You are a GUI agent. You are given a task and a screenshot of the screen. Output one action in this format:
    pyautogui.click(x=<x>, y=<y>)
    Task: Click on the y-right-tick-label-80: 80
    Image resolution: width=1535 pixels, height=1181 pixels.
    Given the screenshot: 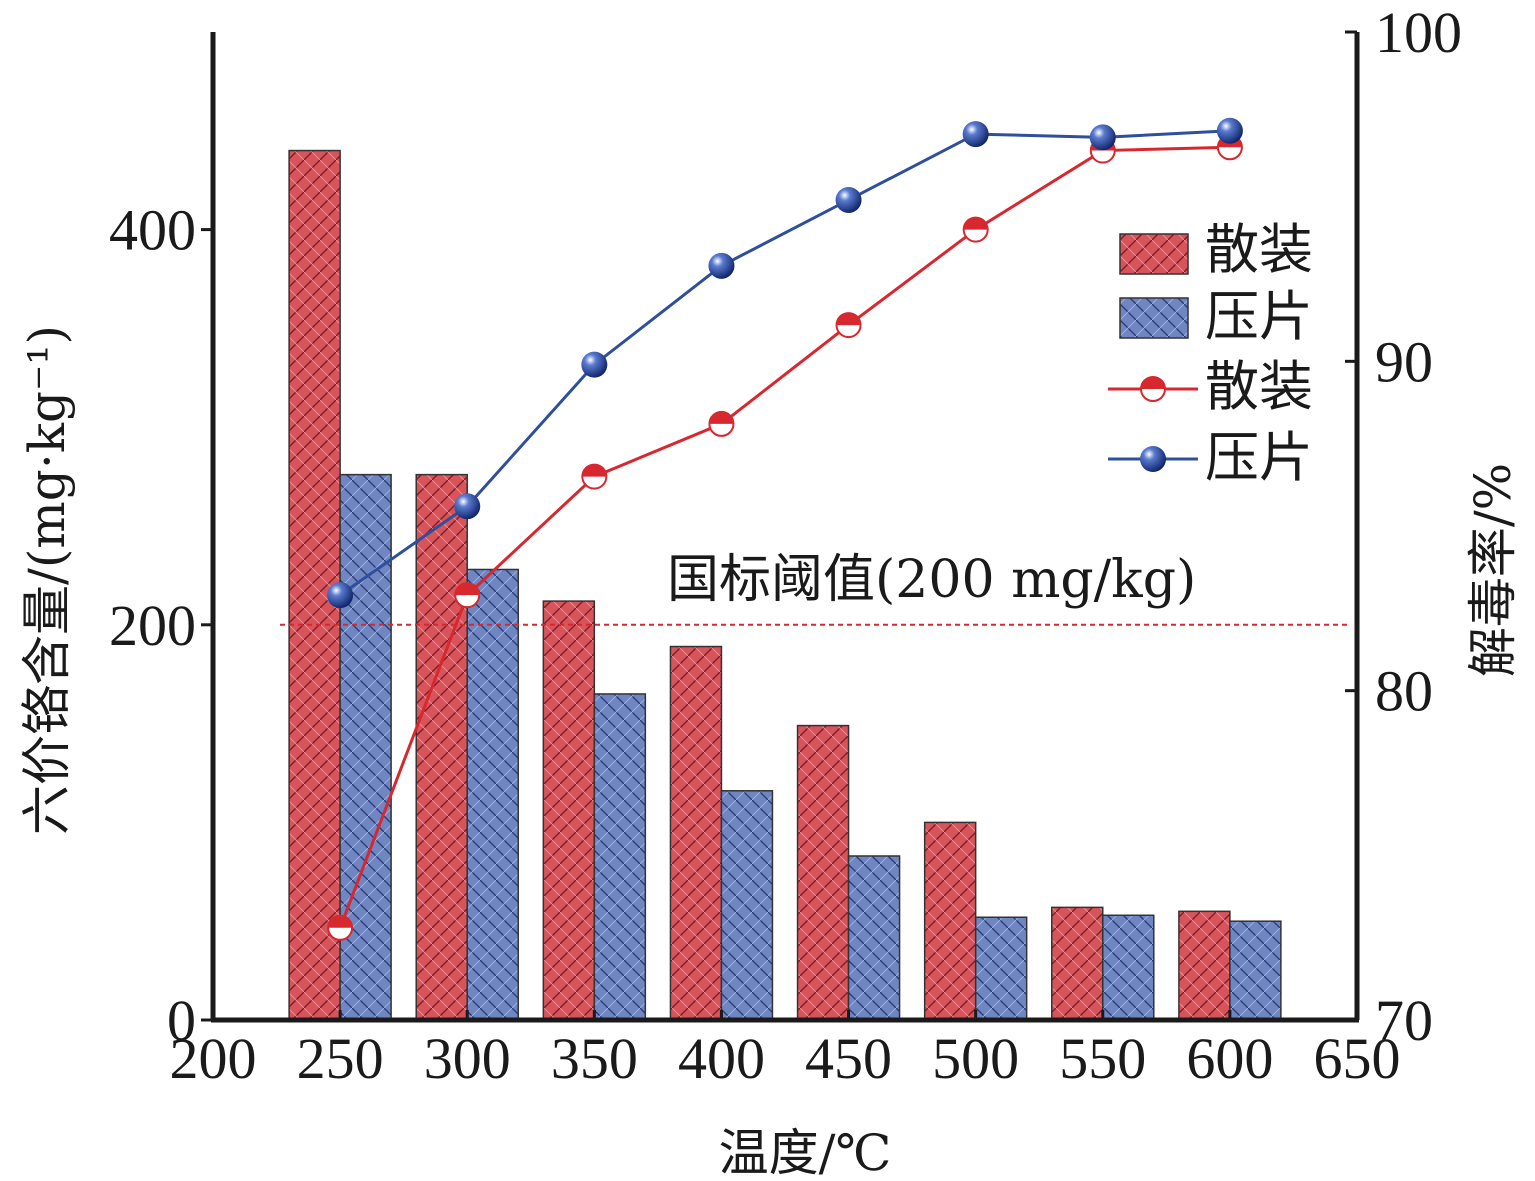 What is the action you would take?
    pyautogui.click(x=1404, y=691)
    